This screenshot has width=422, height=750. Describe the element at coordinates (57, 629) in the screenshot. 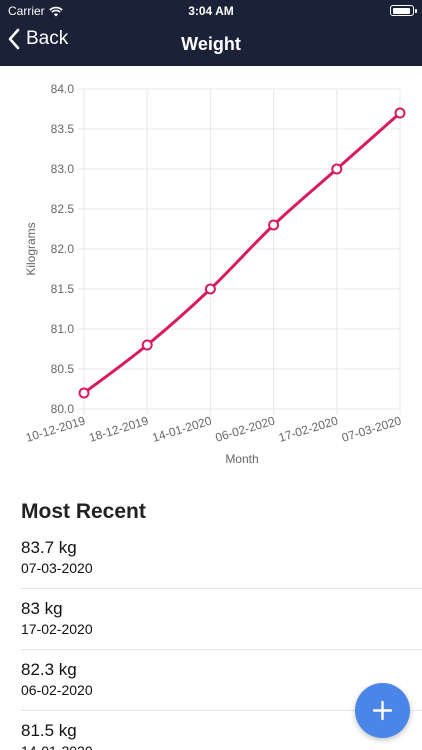

I see `entry-date: 17-02-2020` at that location.